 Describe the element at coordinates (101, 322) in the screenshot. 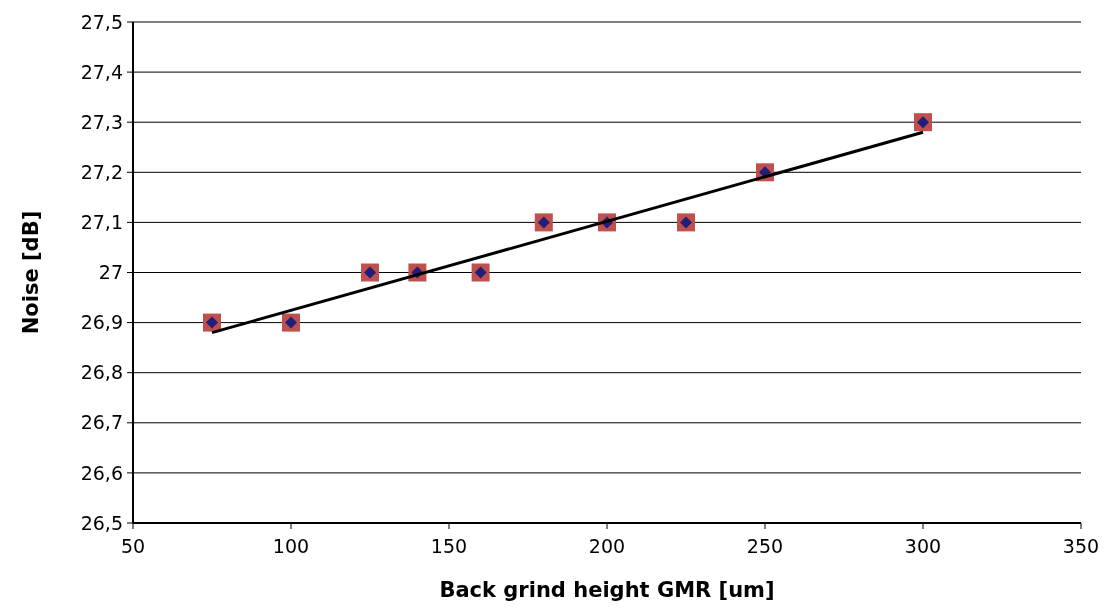

I see `y-tick-label: 26,9` at that location.